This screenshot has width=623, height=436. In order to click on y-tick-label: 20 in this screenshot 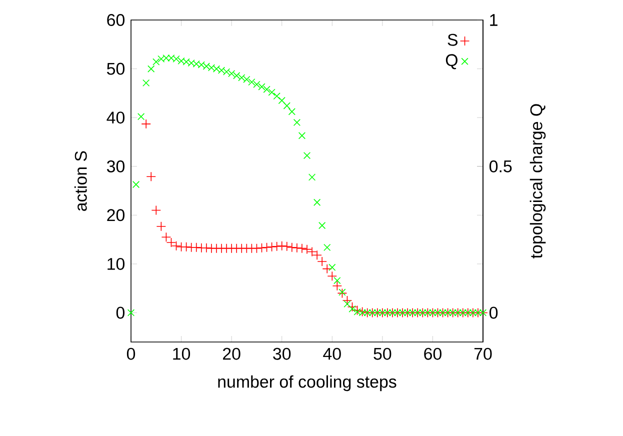, I will do `click(115, 215)`.